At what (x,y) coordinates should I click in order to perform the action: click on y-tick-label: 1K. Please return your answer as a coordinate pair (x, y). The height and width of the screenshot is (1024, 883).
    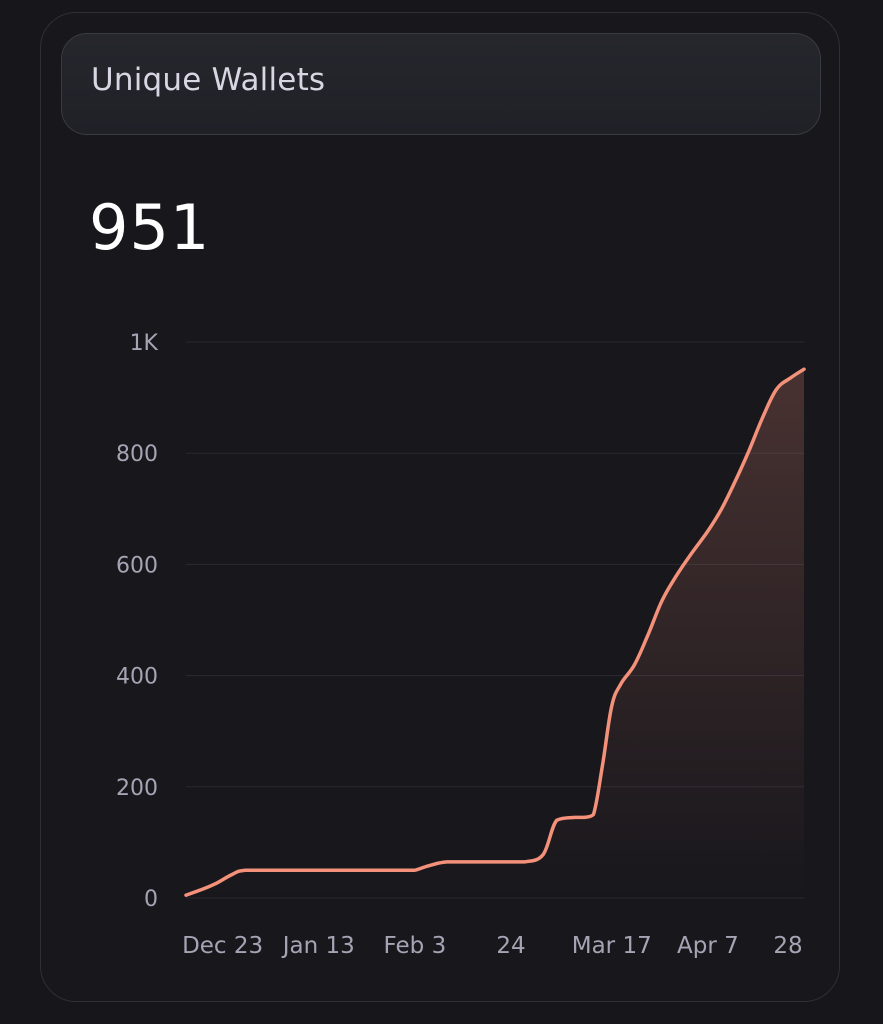
    Looking at the image, I should click on (144, 343).